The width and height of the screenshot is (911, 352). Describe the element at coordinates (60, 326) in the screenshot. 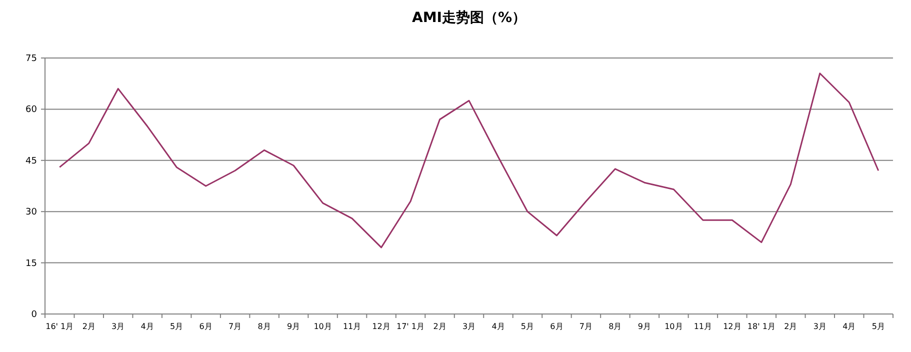

I see `x-tick-label: 16' 1月` at that location.